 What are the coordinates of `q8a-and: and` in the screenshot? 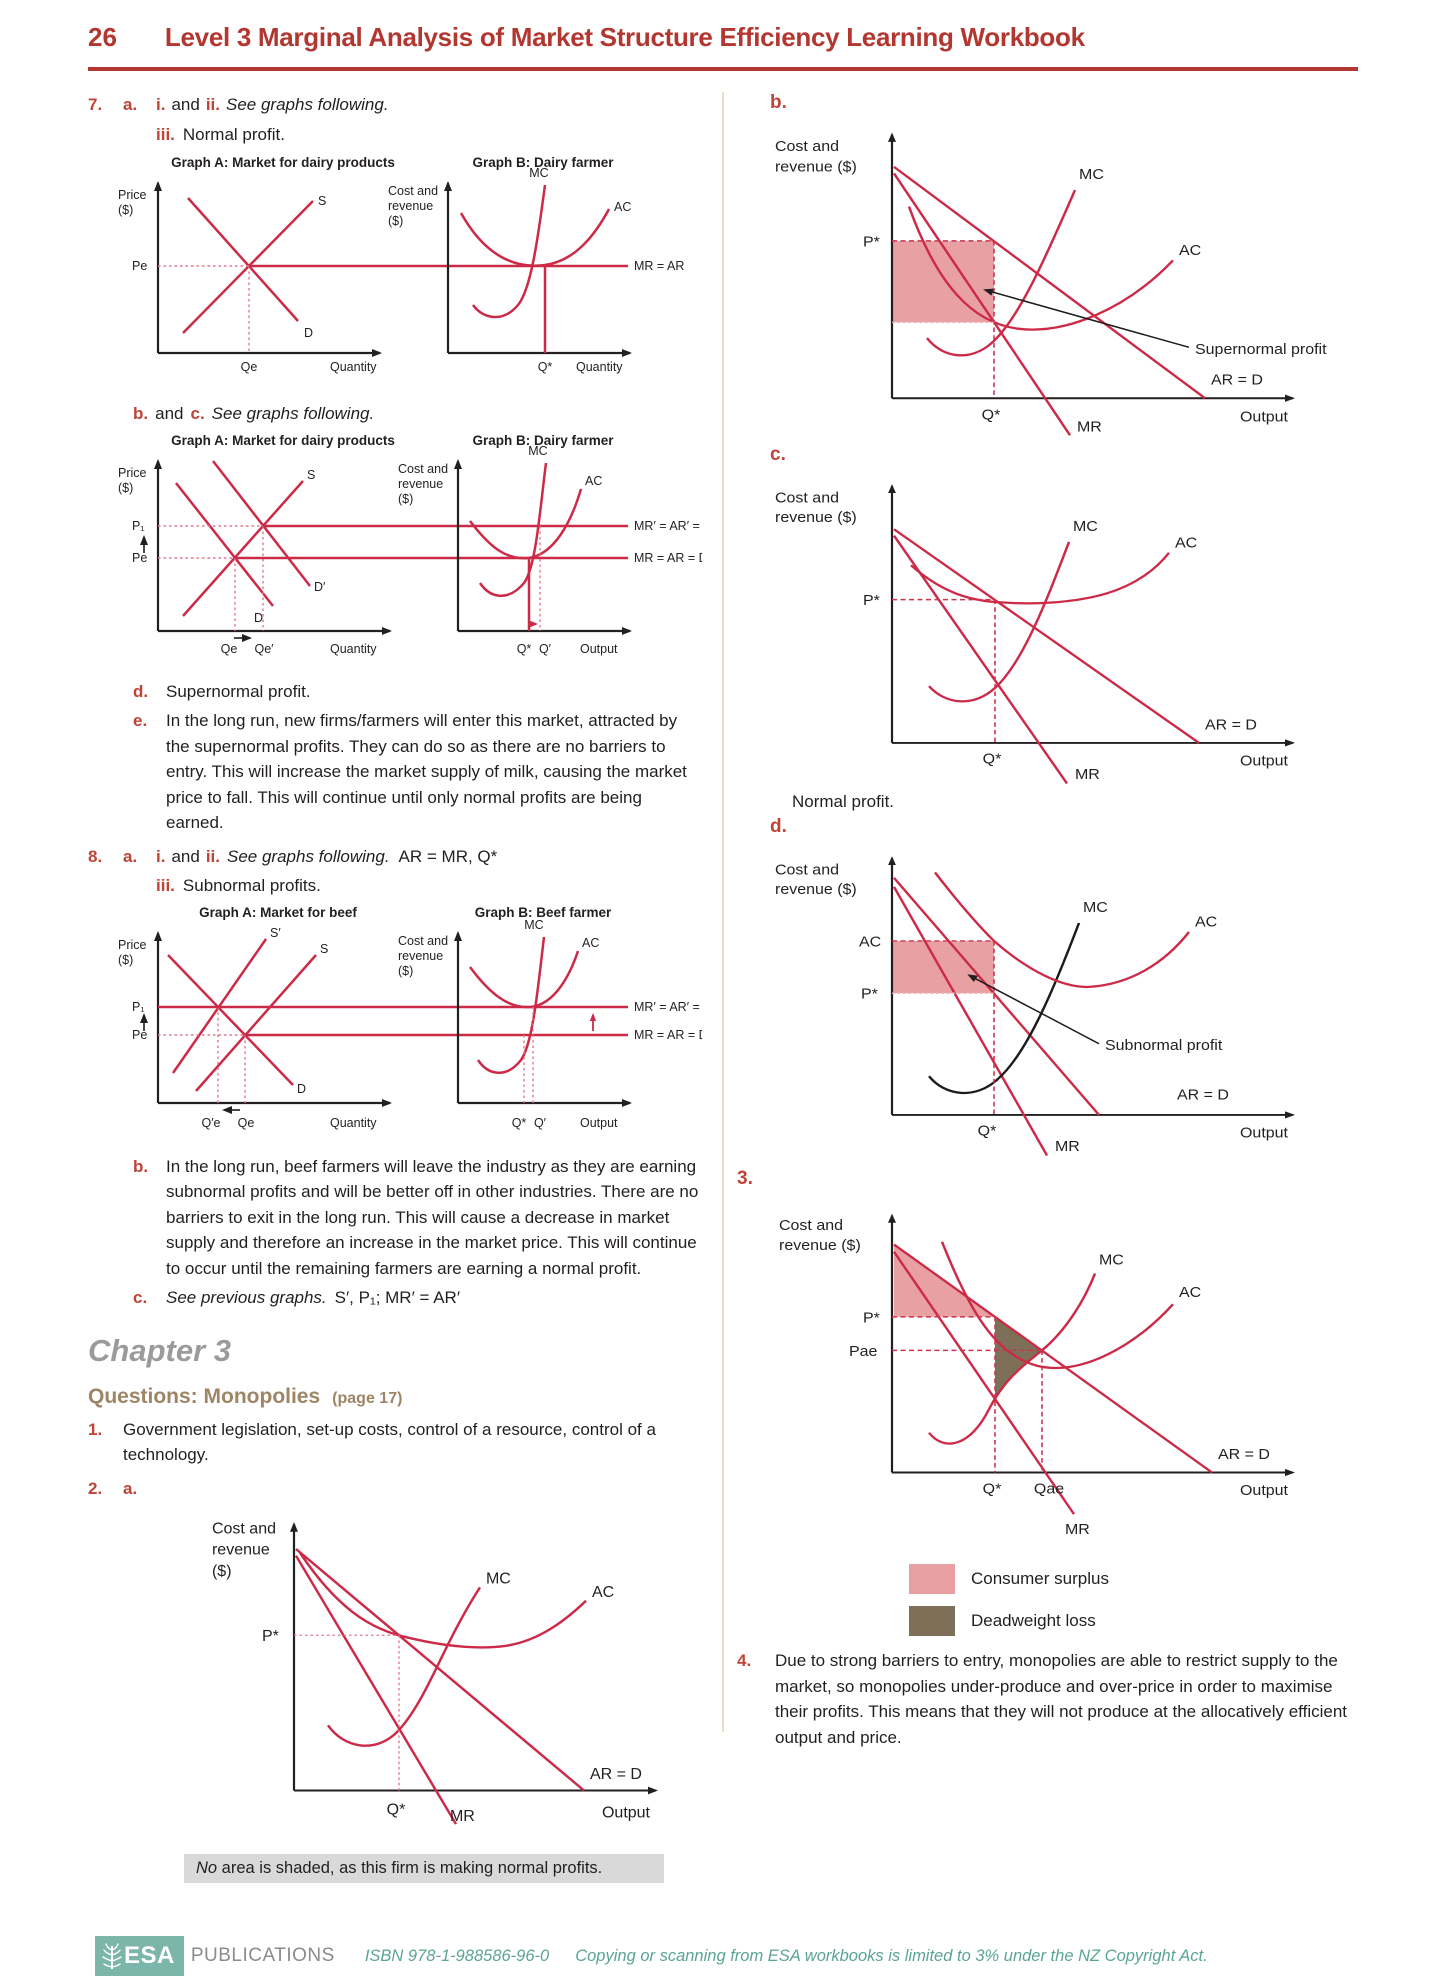 It's located at (185, 856).